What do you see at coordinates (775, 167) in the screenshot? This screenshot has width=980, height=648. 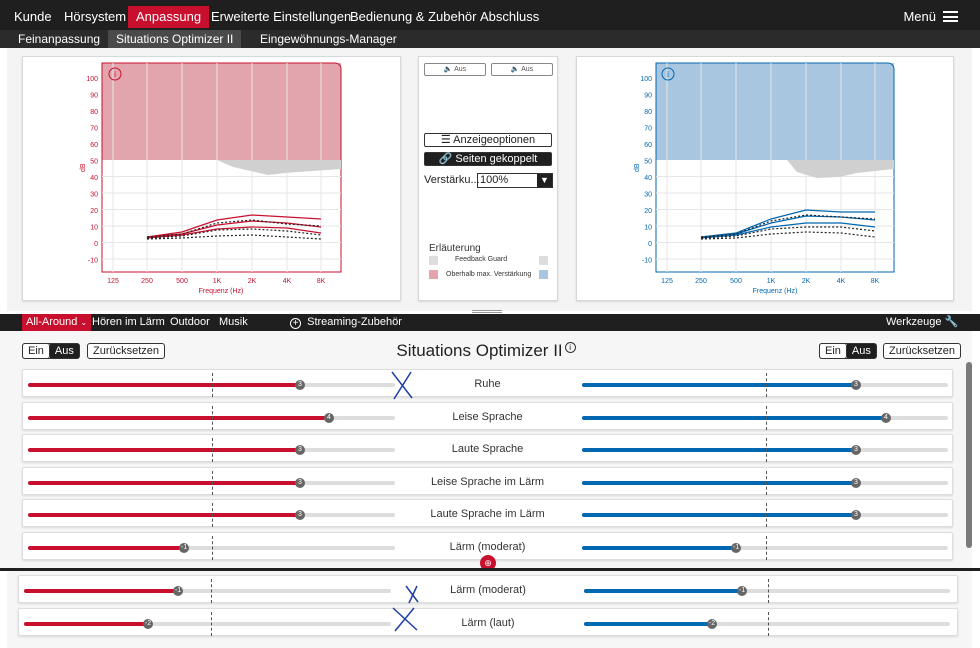 I see `right-graph-frame` at bounding box center [775, 167].